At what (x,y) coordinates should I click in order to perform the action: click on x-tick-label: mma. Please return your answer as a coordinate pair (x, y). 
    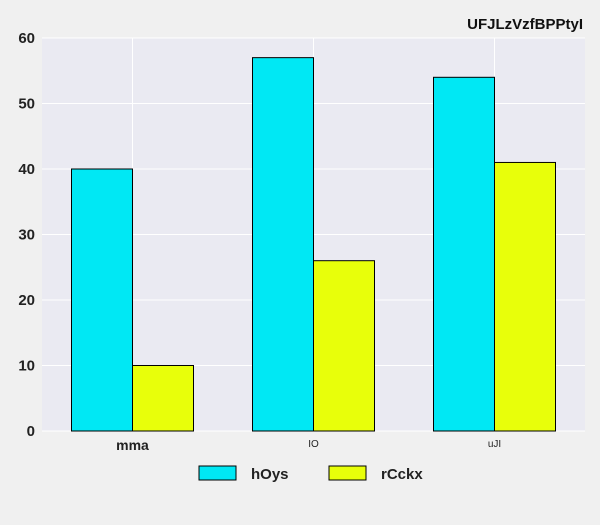
    Looking at the image, I should click on (132, 445).